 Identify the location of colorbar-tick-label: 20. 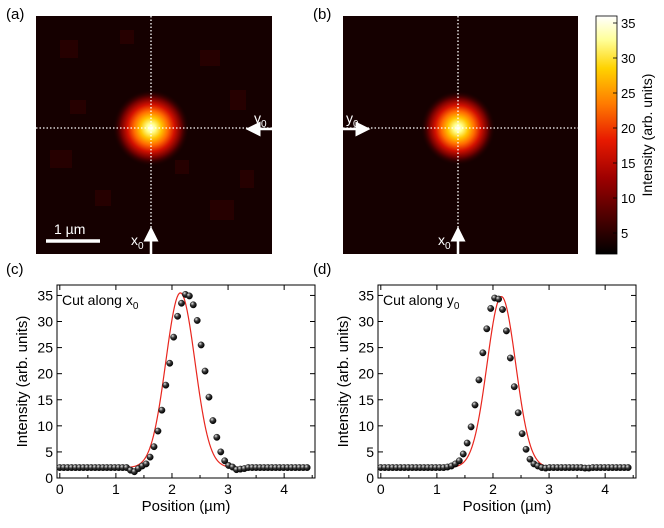
(628, 128).